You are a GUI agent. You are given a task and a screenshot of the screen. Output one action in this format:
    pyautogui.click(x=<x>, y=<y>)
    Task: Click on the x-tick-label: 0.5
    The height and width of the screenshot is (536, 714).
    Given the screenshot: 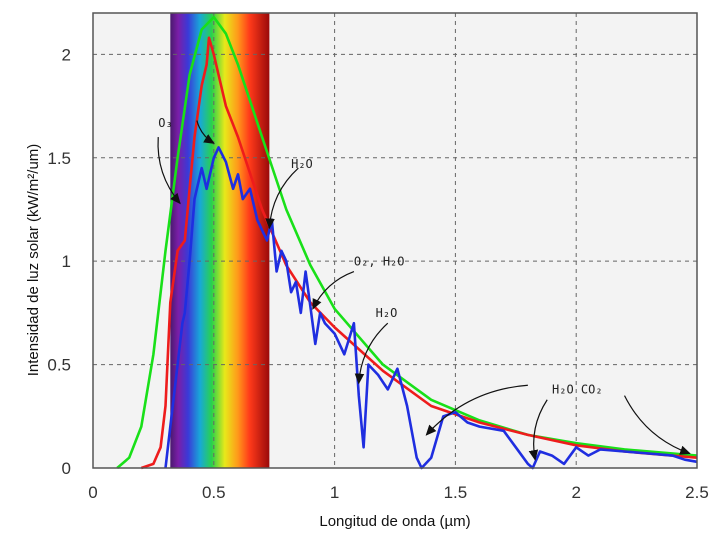 What is the action you would take?
    pyautogui.click(x=214, y=492)
    